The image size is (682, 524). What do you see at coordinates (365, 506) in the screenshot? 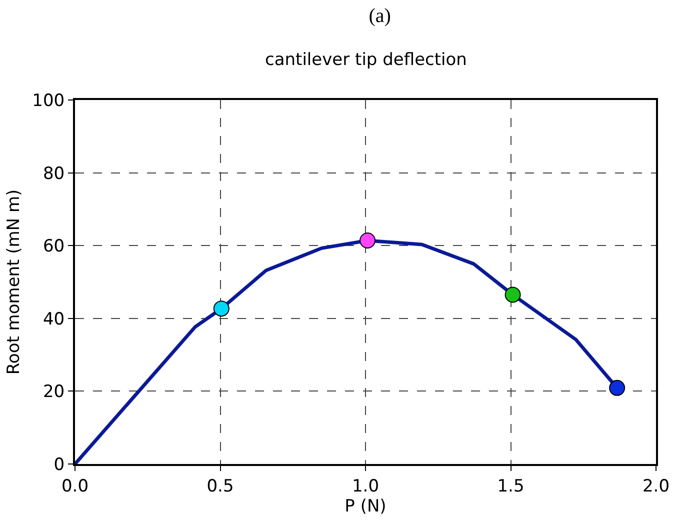
I see `x-axis-title: P (N)` at bounding box center [365, 506].